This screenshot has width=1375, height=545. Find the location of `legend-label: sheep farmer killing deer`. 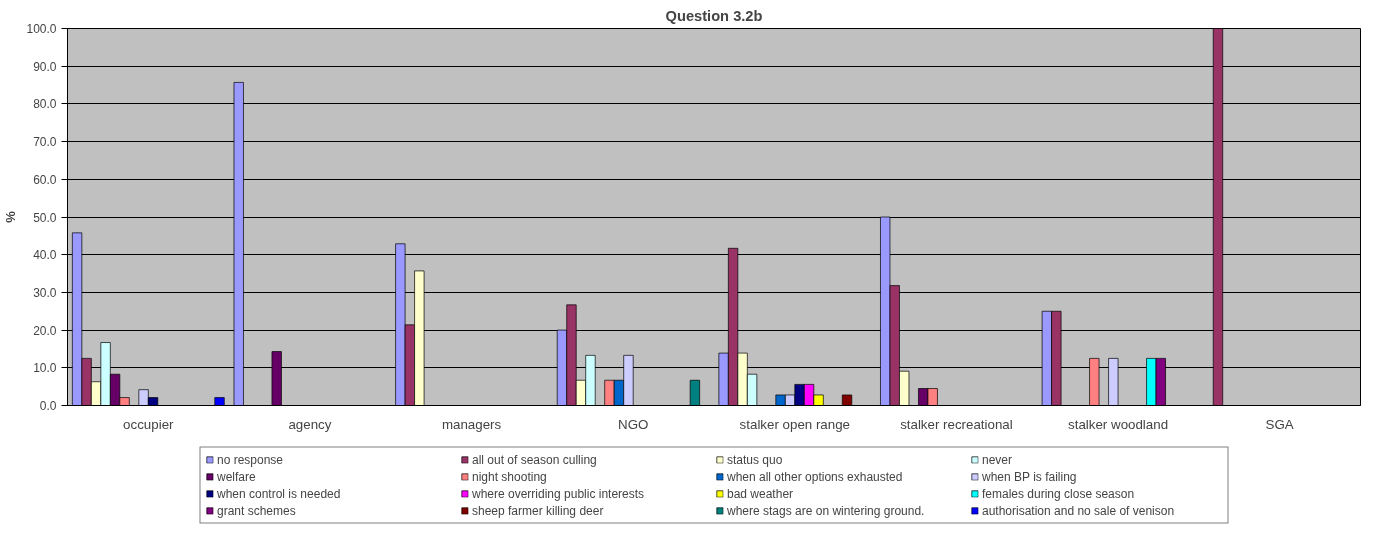

legend-label: sheep farmer killing deer is located at coordinates (538, 510).